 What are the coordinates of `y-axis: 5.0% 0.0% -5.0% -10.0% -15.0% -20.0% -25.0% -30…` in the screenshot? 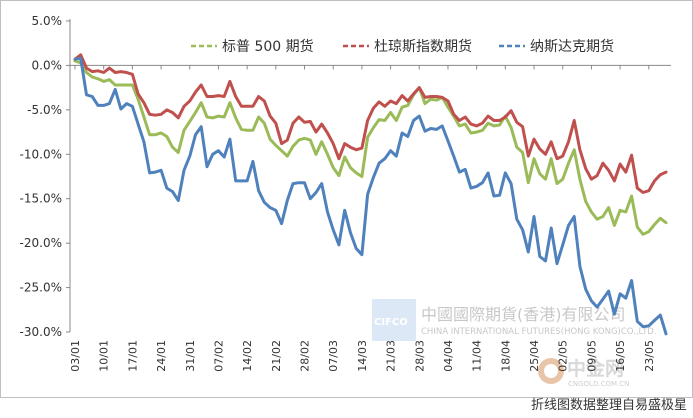 It's located at (45, 176).